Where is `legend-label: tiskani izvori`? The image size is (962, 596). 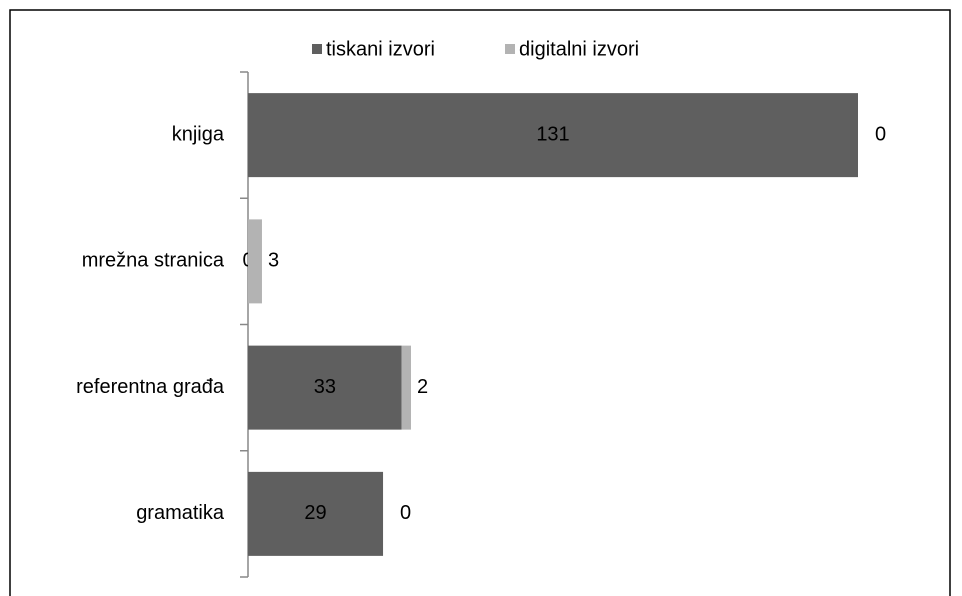
legend-label: tiskani izvori is located at coordinates (380, 49).